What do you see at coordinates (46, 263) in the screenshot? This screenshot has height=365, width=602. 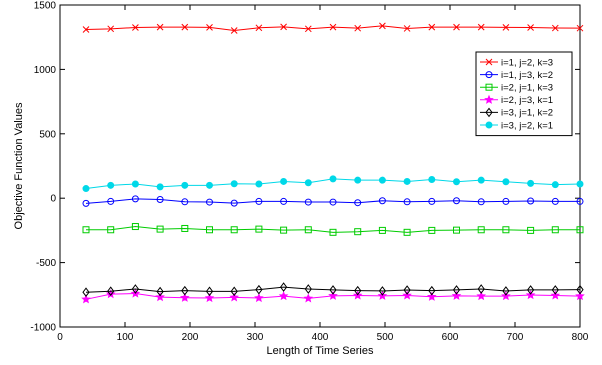 I see `y-tick-label: -500` at bounding box center [46, 263].